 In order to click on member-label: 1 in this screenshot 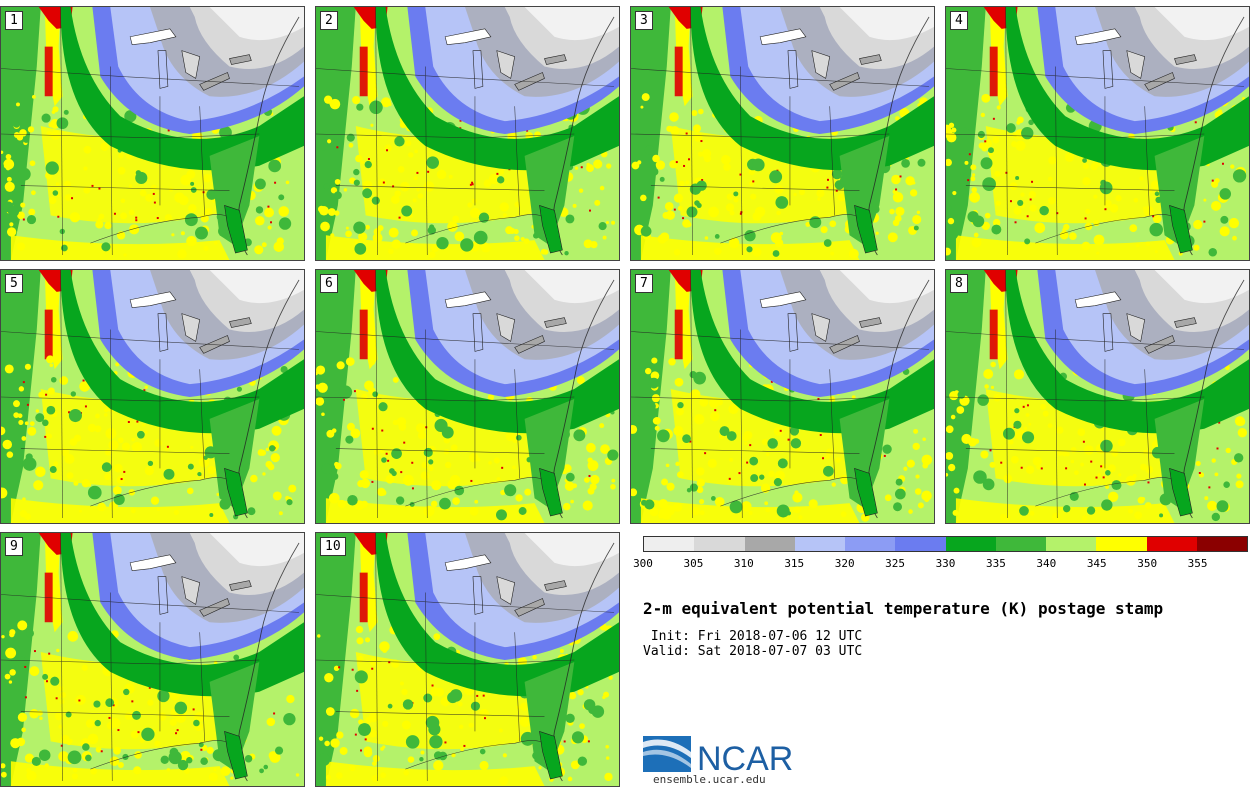, I will do `click(14, 20)`.